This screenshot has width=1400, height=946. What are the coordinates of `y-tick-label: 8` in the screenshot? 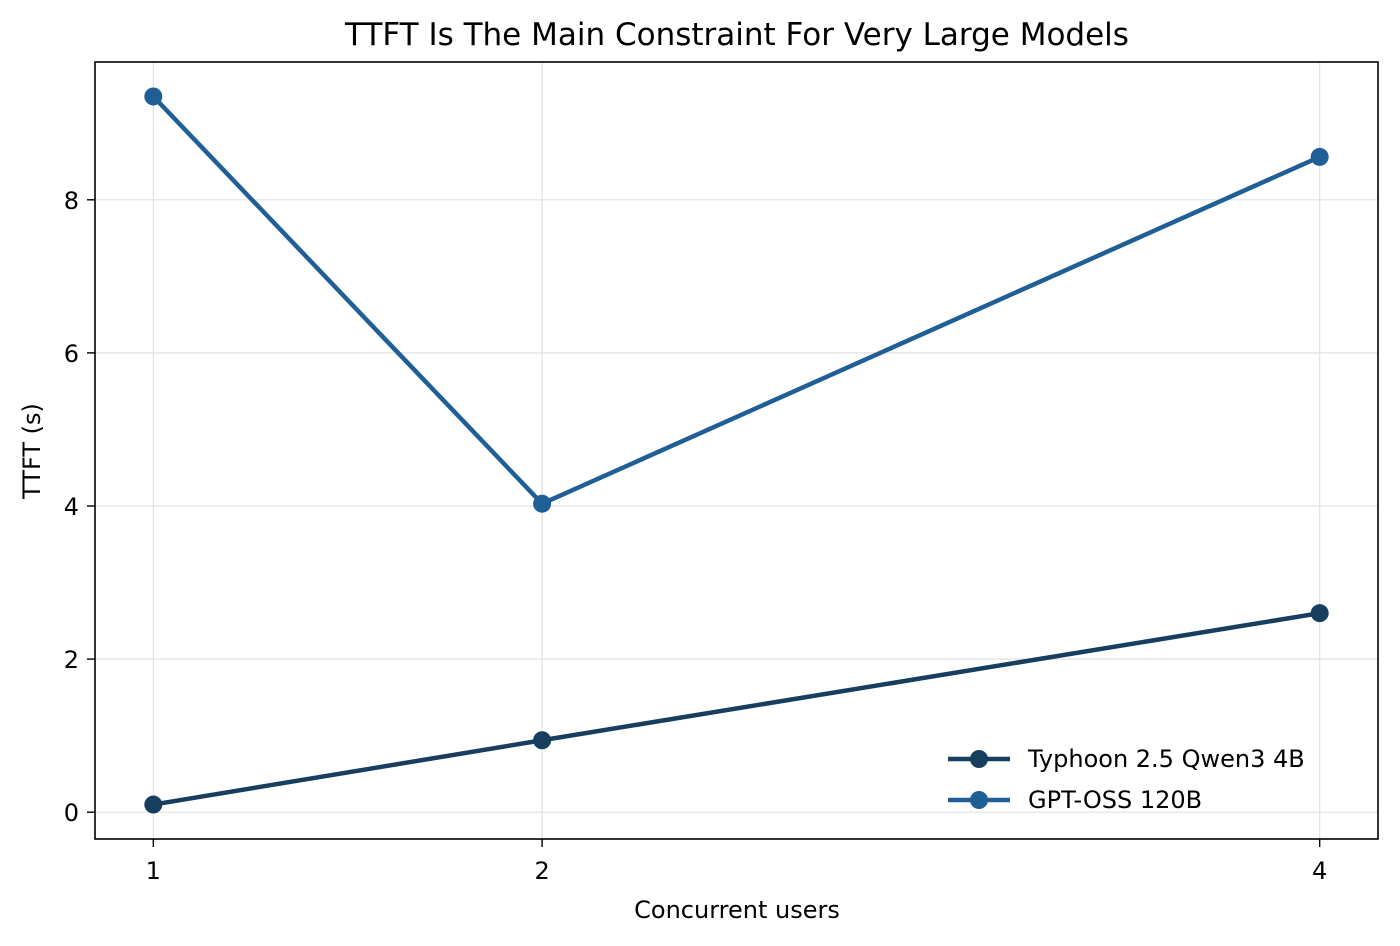 It's located at (71, 201).